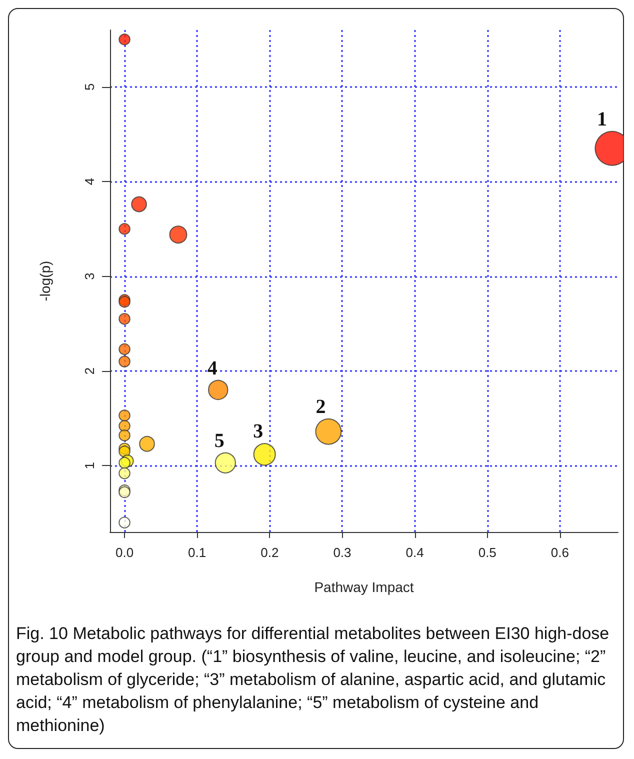  I want to click on x-tick-label: 0.1, so click(197, 552).